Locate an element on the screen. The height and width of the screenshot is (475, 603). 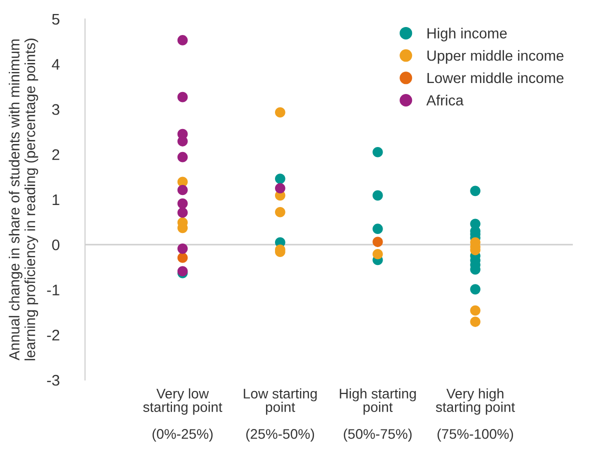
x-tick-label: High starting point (50%-75%) is located at coordinates (378, 415).